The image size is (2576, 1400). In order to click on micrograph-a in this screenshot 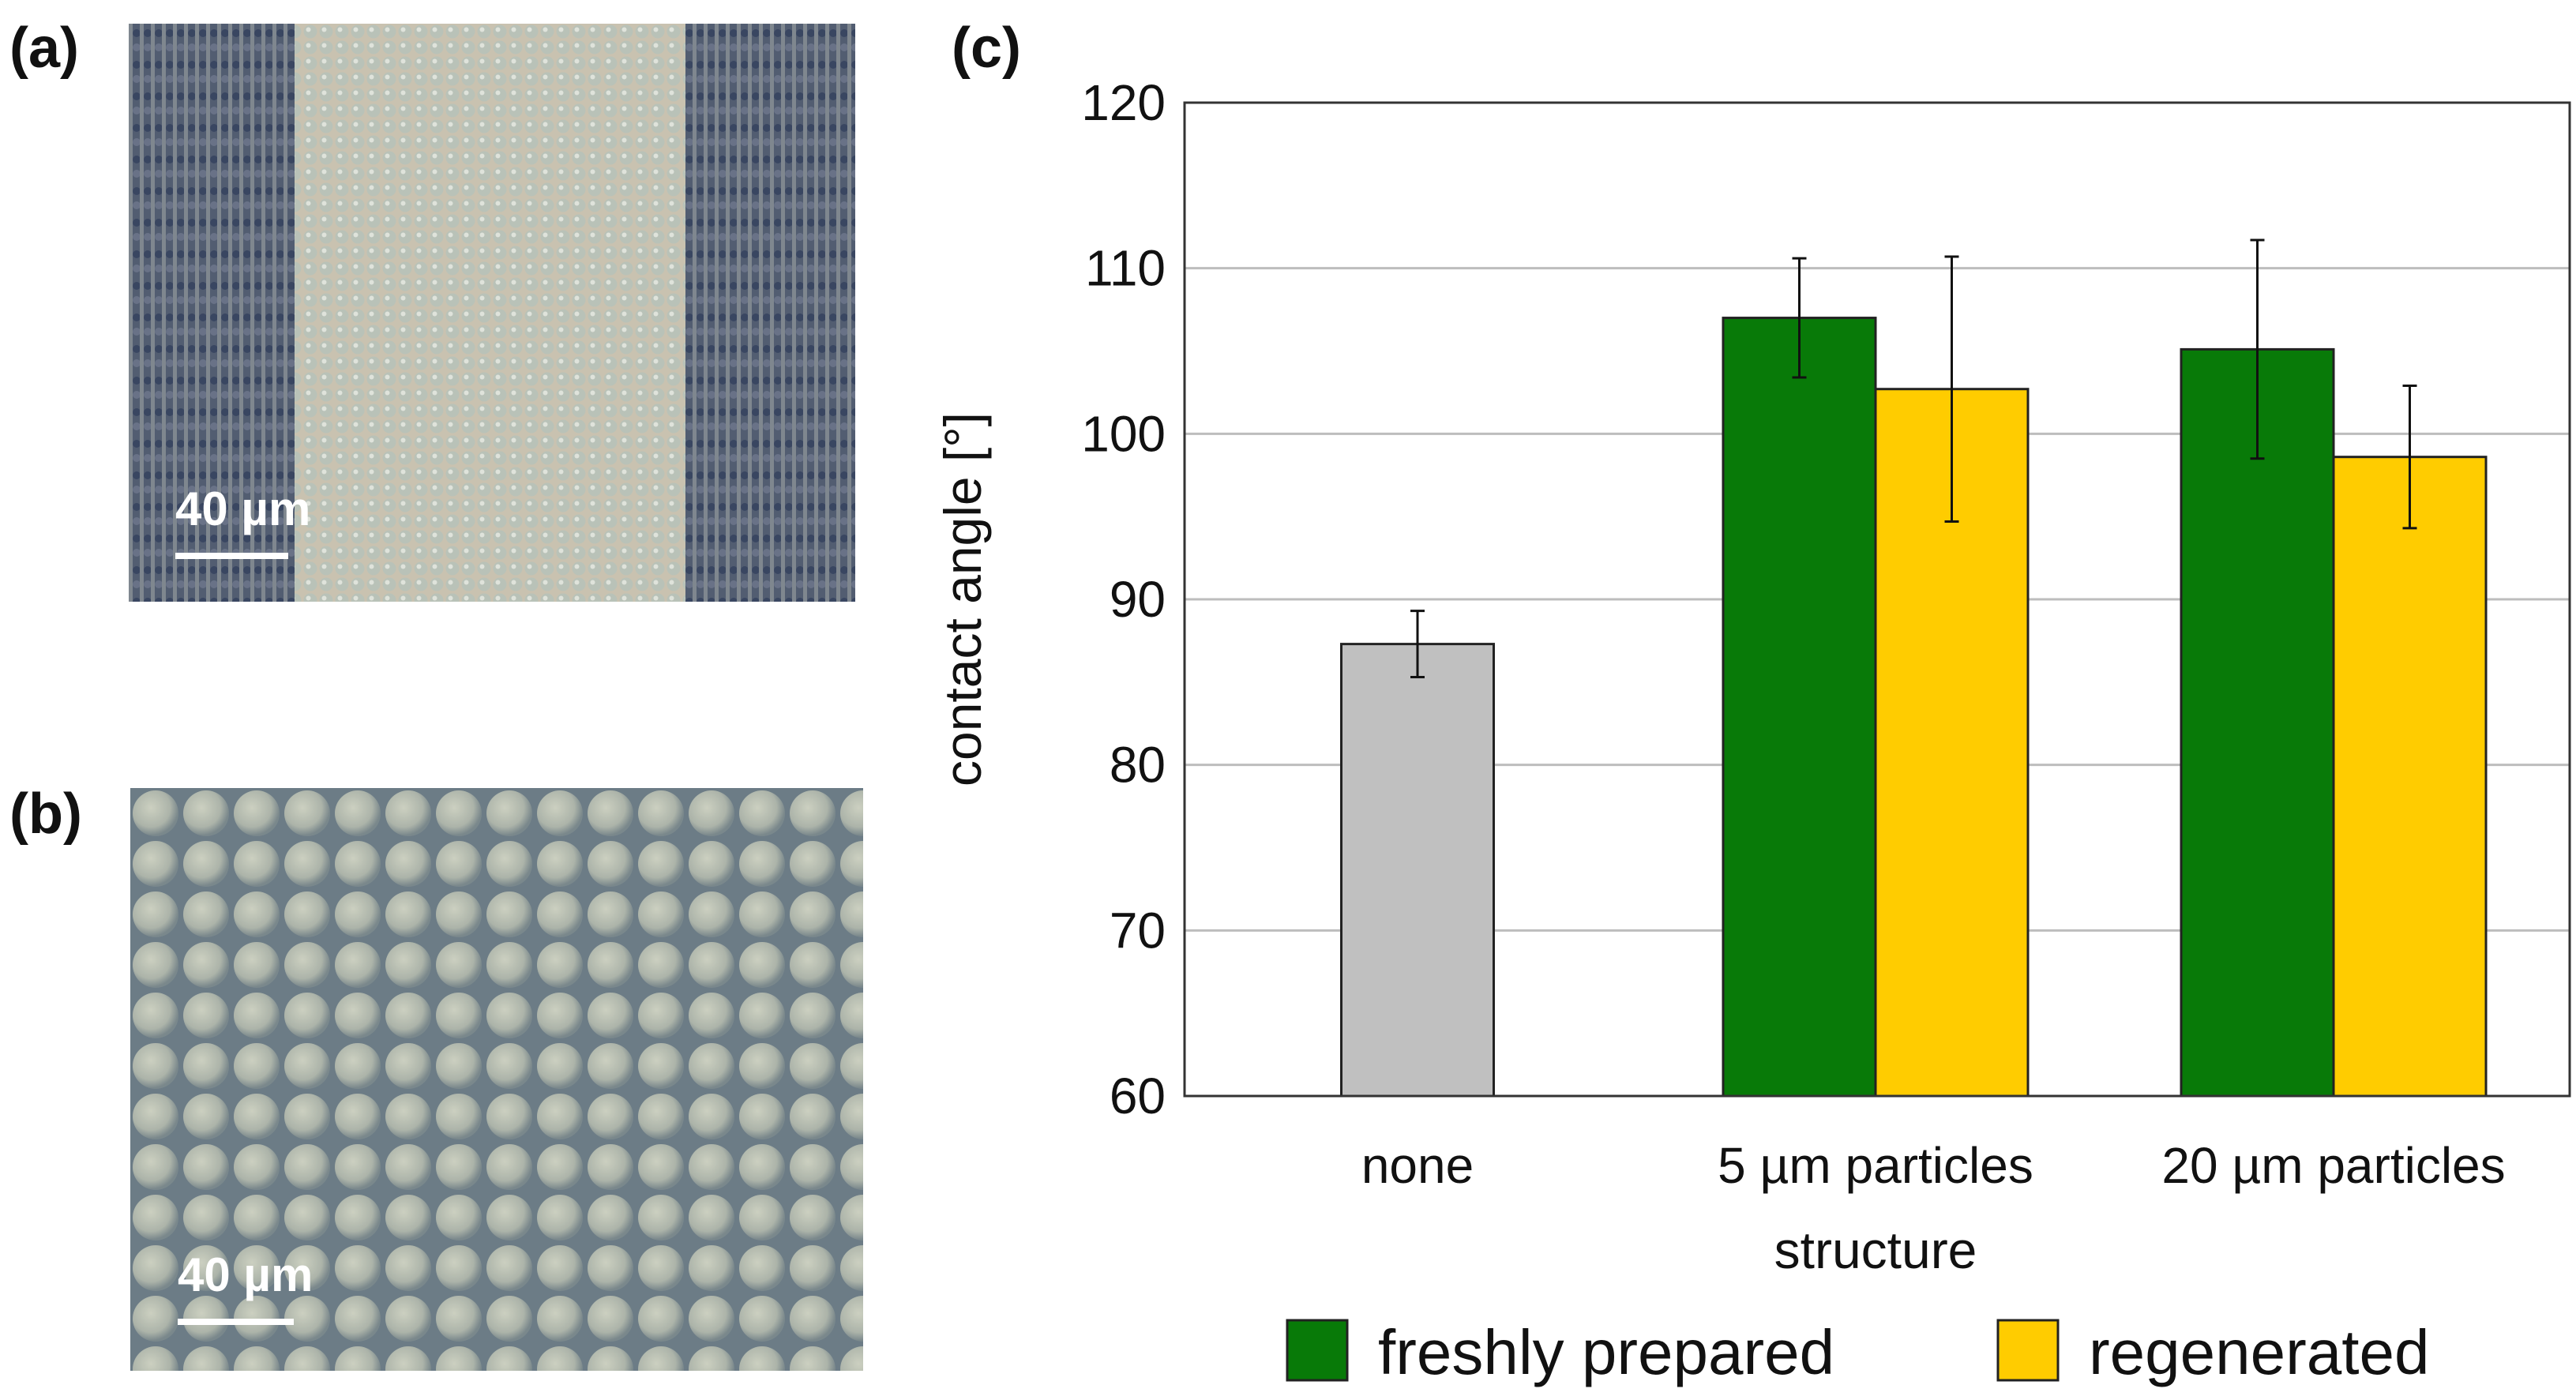, I will do `click(492, 313)`.